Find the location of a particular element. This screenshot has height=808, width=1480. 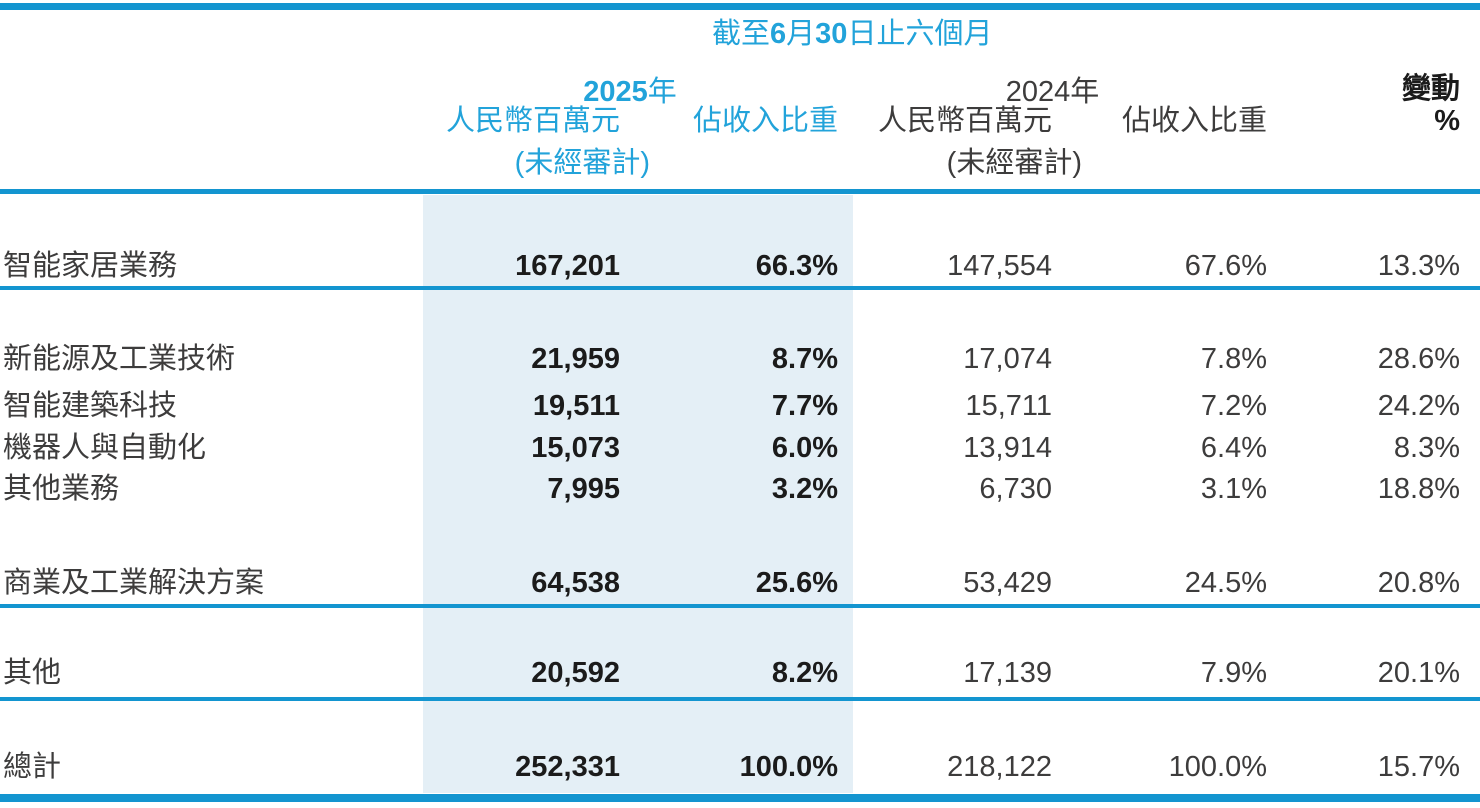

change-value: 18.8% is located at coordinates (1418, 489).